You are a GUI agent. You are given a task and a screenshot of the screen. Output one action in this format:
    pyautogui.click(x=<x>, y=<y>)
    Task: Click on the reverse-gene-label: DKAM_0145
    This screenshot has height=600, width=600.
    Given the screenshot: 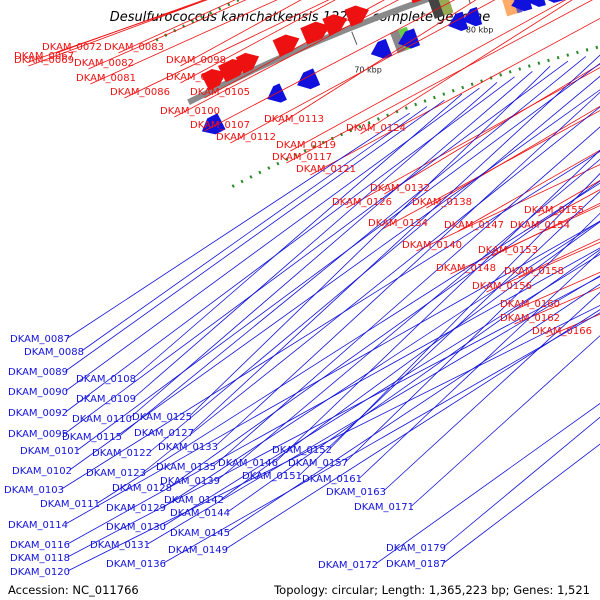 What is the action you would take?
    pyautogui.click(x=200, y=533)
    